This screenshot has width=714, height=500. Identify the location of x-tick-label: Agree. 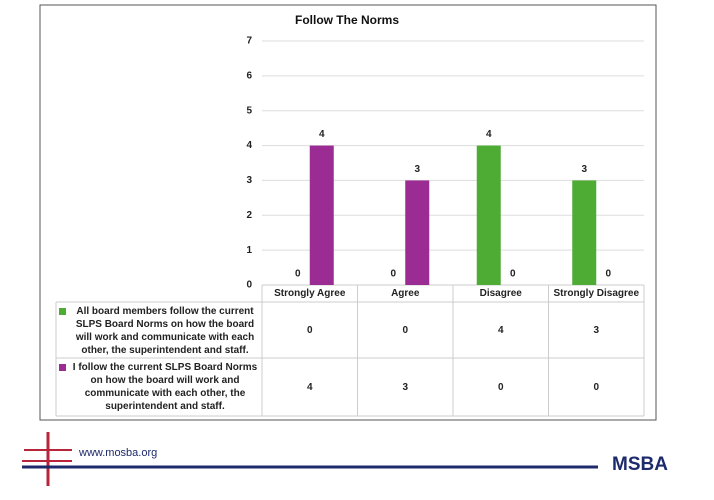
(405, 293).